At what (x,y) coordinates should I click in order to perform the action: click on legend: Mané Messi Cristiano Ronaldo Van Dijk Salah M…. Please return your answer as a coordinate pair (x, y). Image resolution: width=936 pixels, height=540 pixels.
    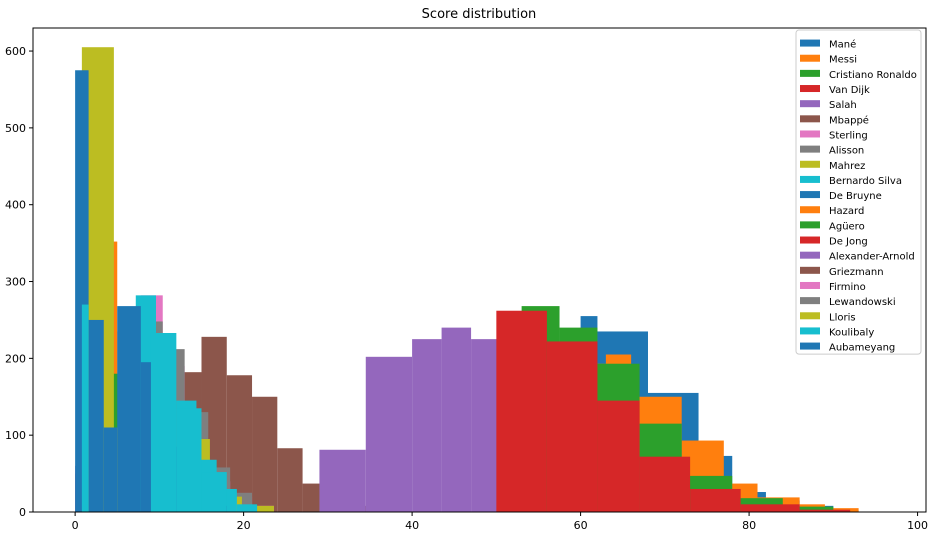
    Looking at the image, I should click on (858, 192).